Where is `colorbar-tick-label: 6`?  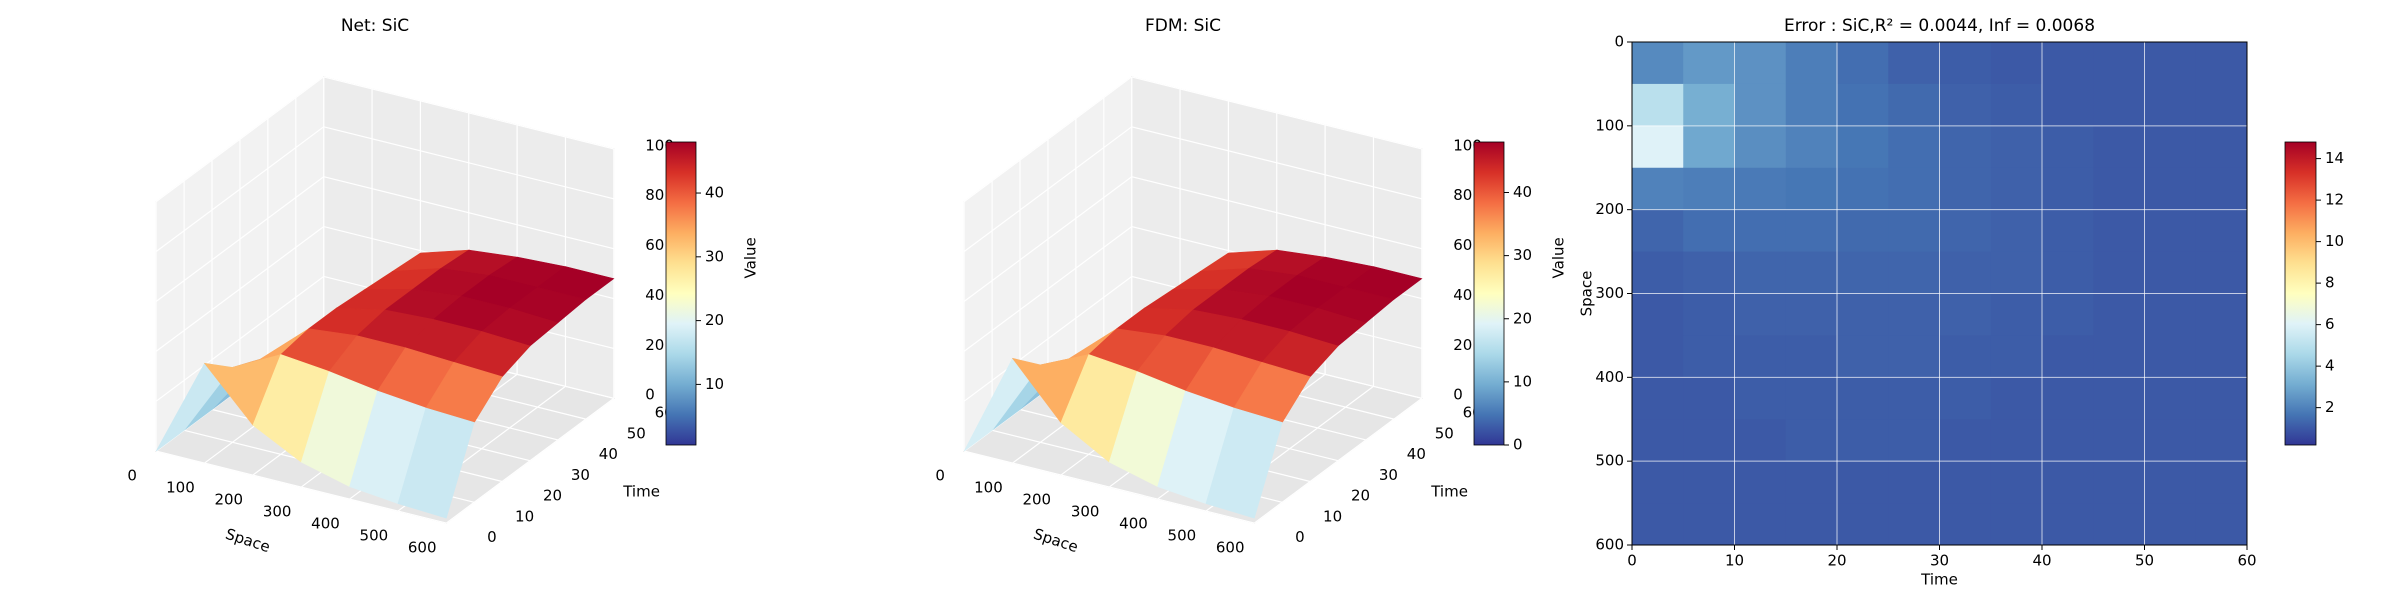
colorbar-tick-label: 6 is located at coordinates (2330, 324).